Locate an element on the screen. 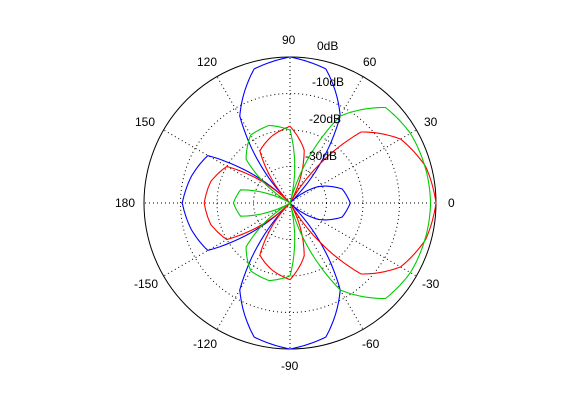  radius-tick-labels: 0dB -10dB -20dB -30dB is located at coordinates (324, 101).